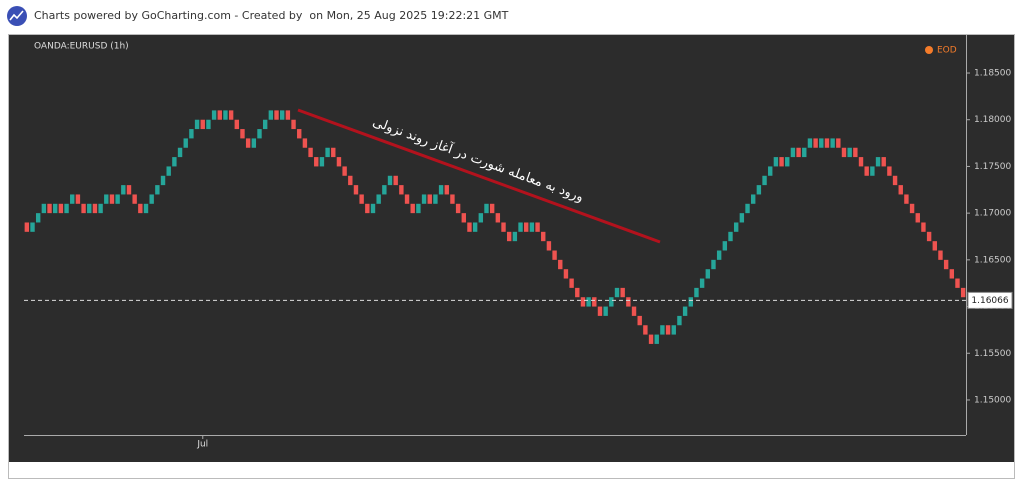 This screenshot has width=1024, height=490. What do you see at coordinates (992, 260) in the screenshot?
I see `y-tick-label: 1.16500` at bounding box center [992, 260].